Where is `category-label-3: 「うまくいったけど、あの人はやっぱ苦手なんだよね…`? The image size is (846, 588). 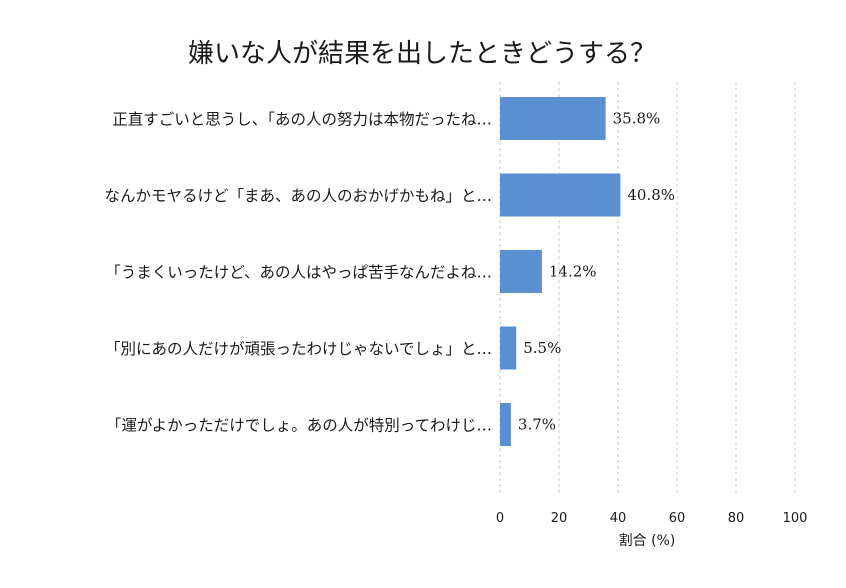
category-label-3: 「うまくいったけど、あの人はやっぱ苦手なんだよね… is located at coordinates (298, 273).